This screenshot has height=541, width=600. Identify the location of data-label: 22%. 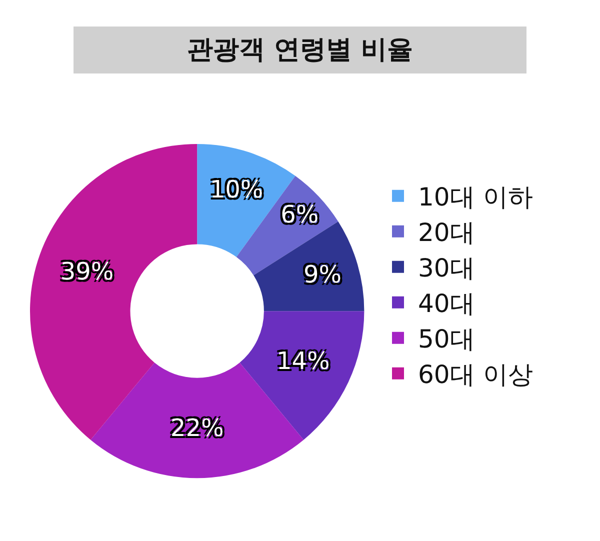
(197, 428).